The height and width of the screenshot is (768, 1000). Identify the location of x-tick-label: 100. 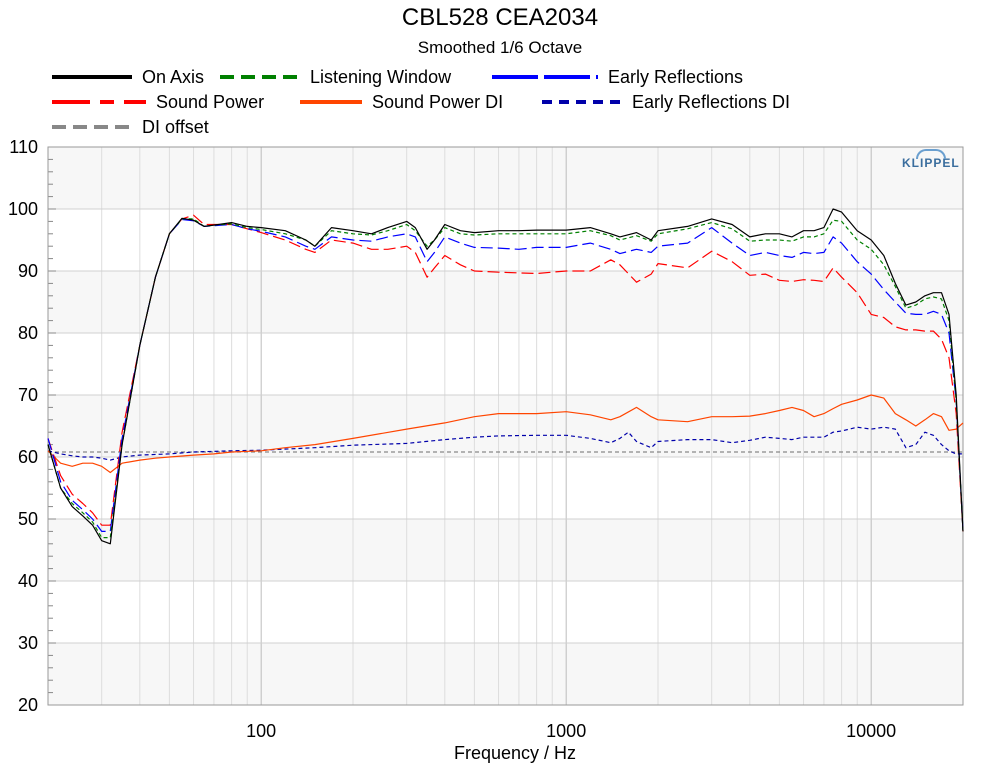
(261, 731).